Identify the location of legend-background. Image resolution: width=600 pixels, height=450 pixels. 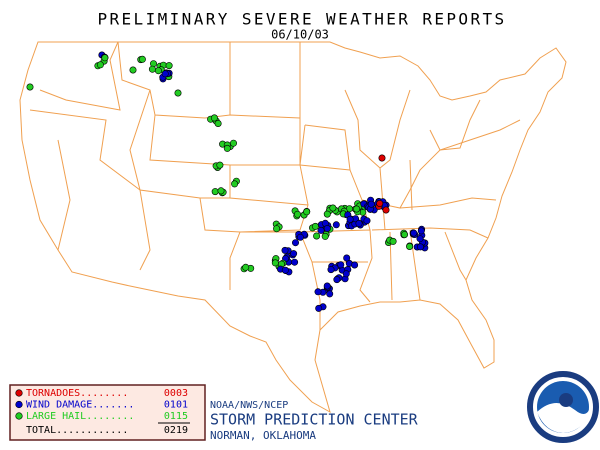
(107, 412).